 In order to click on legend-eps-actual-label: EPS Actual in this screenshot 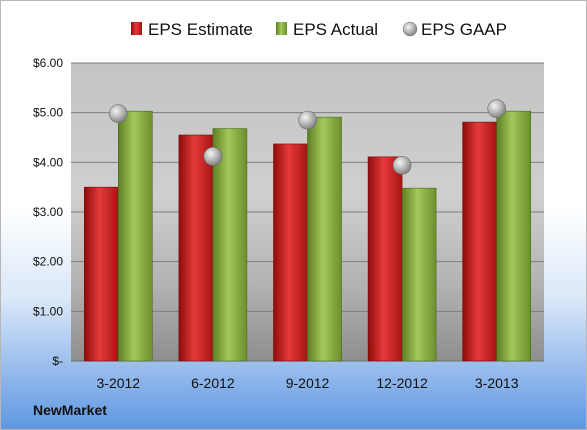, I will do `click(335, 29)`.